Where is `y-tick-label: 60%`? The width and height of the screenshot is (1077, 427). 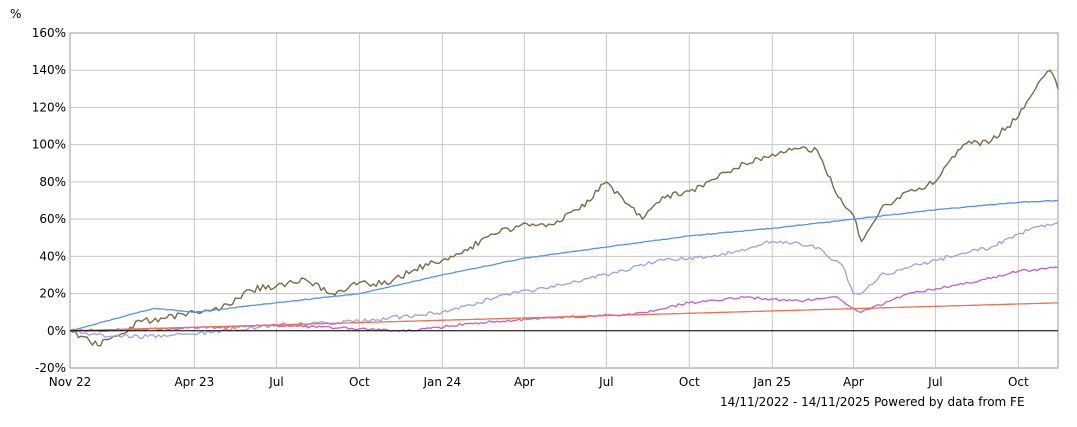 y-tick-label: 60% is located at coordinates (52, 219).